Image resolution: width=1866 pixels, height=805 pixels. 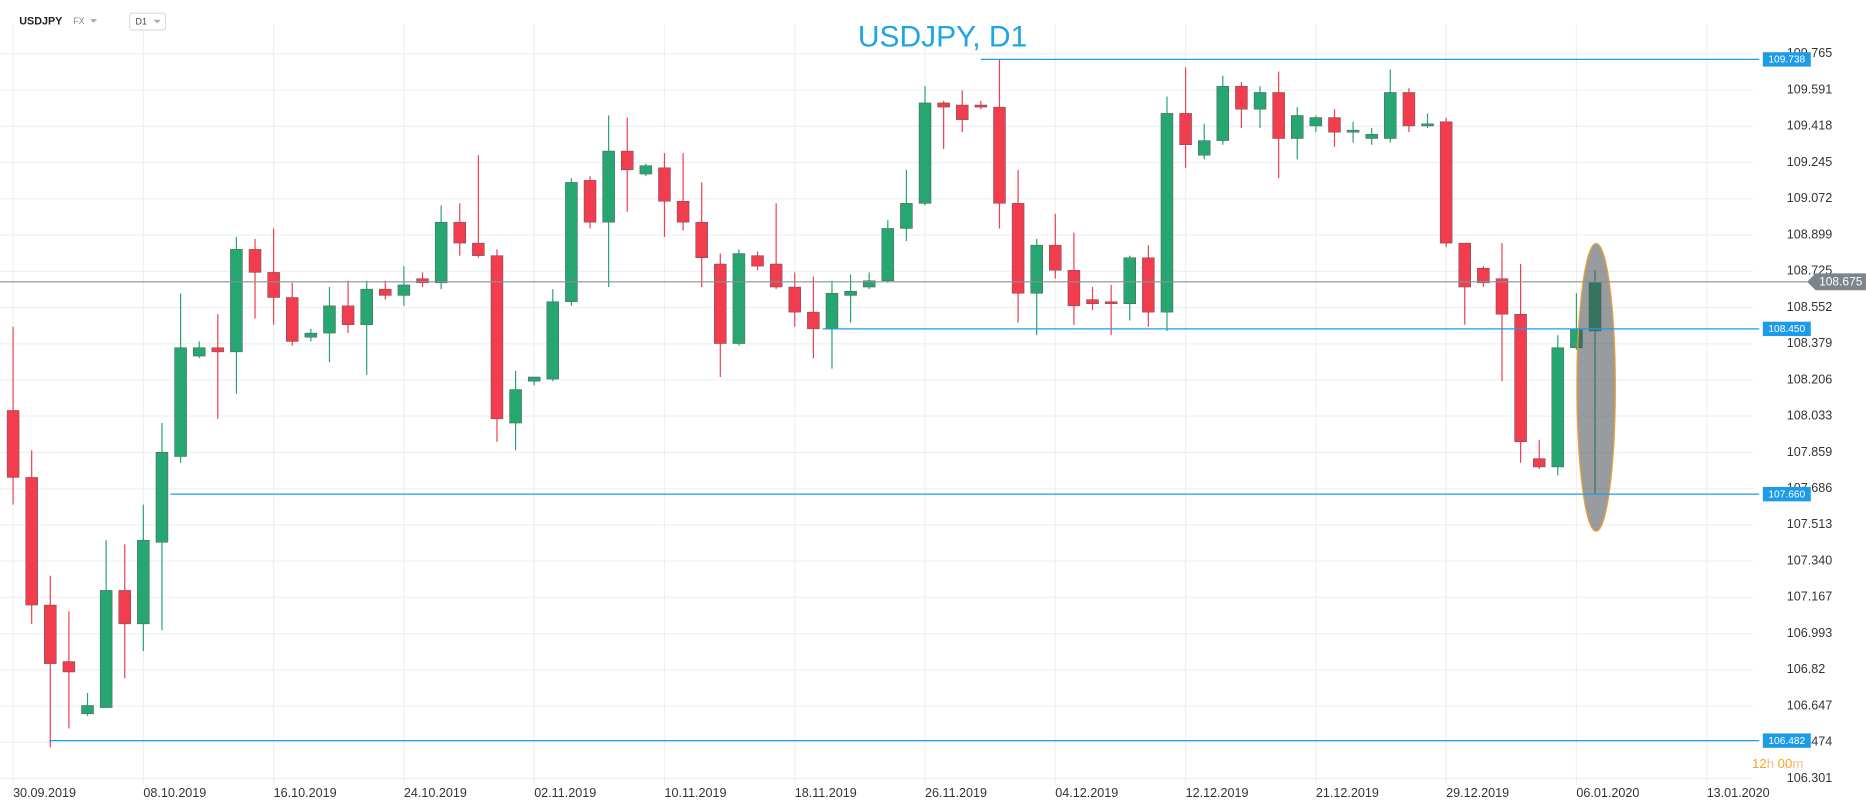 I want to click on x-tick-label: 24.10.2019, so click(x=435, y=793).